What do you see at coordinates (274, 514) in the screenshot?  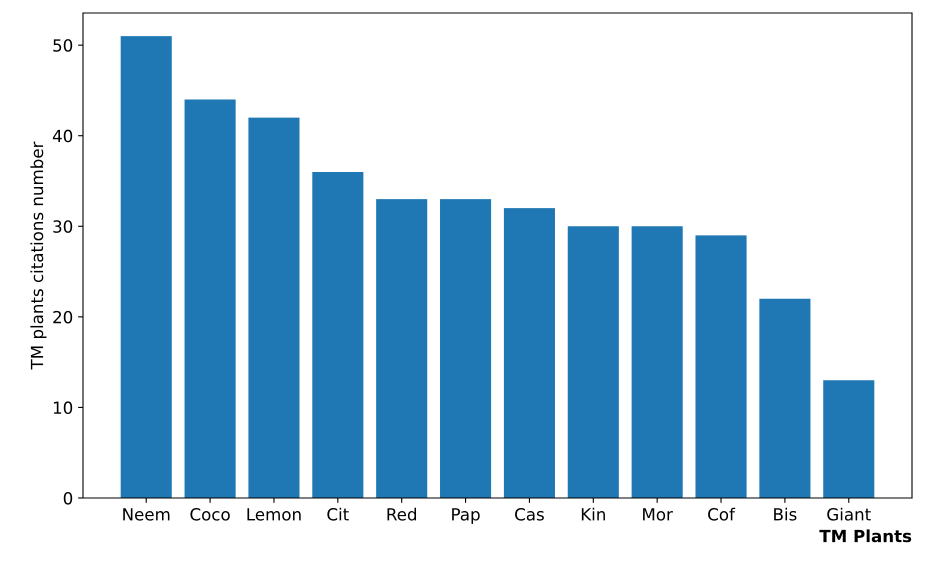 I see `x-tick-label: Lemon` at bounding box center [274, 514].